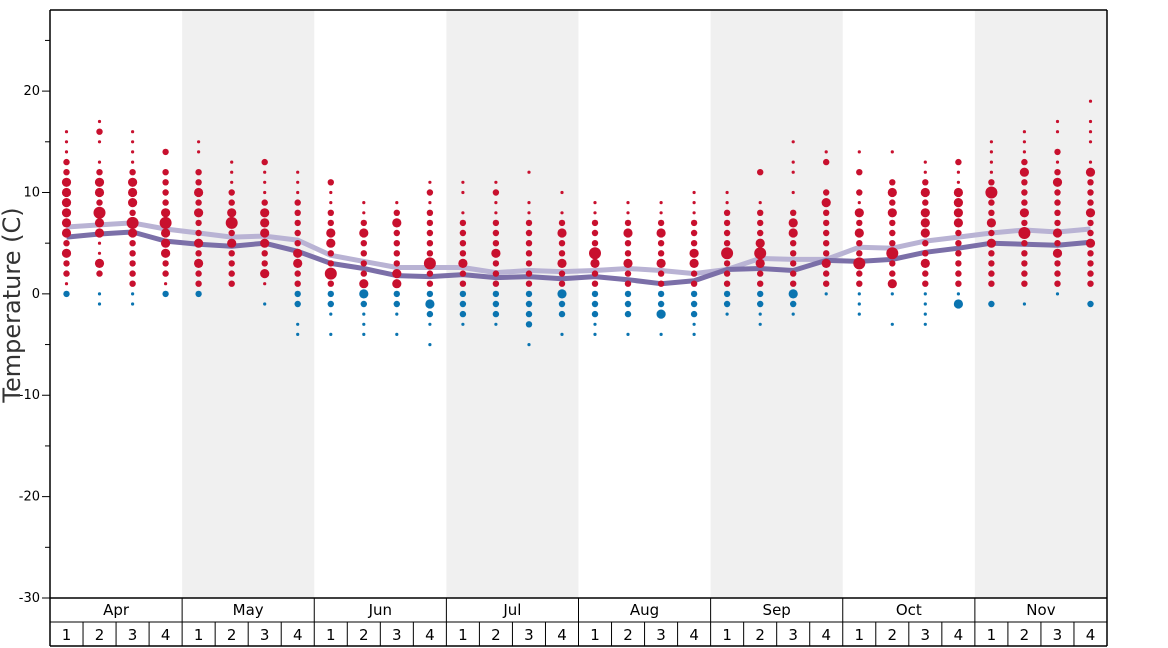  Describe the element at coordinates (13, 305) in the screenshot. I see `y-axis-label: Temperature (C)` at that location.